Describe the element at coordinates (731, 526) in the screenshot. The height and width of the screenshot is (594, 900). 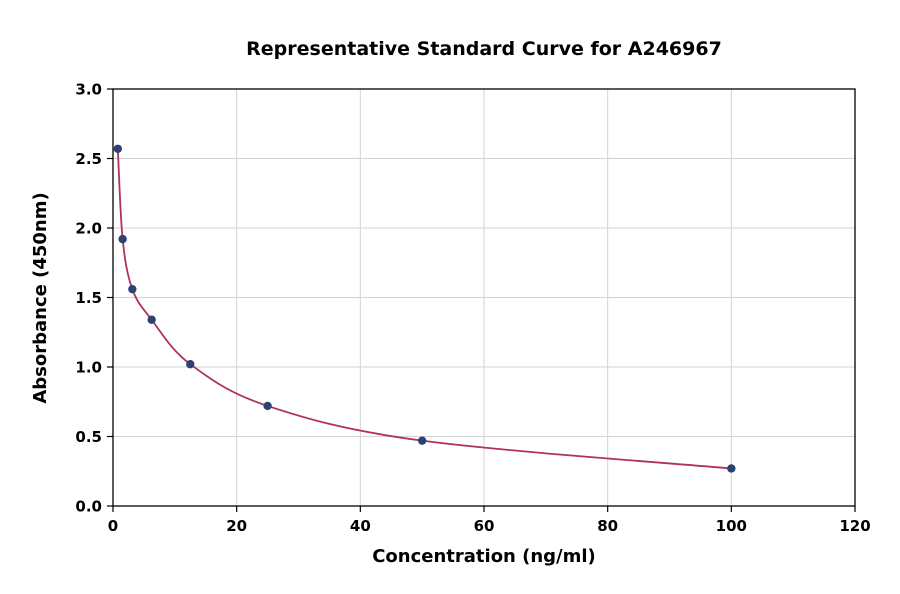
I see `x-tick-label: 100` at that location.